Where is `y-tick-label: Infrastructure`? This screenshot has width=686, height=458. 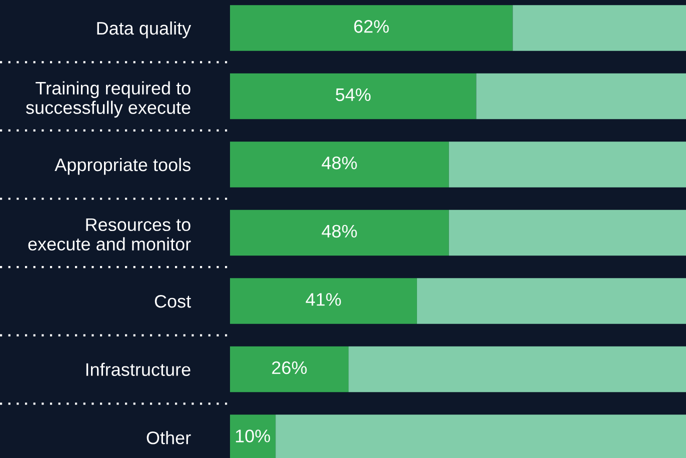
y-tick-label: Infrastructure is located at coordinates (138, 369).